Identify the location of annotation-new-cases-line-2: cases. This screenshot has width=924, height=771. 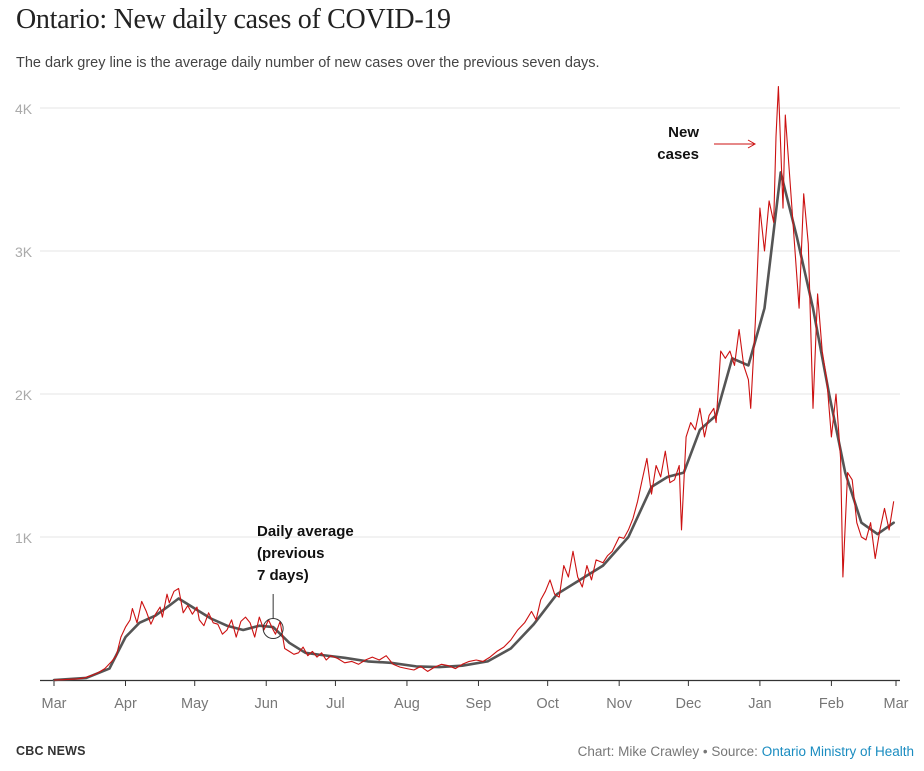
(678, 154).